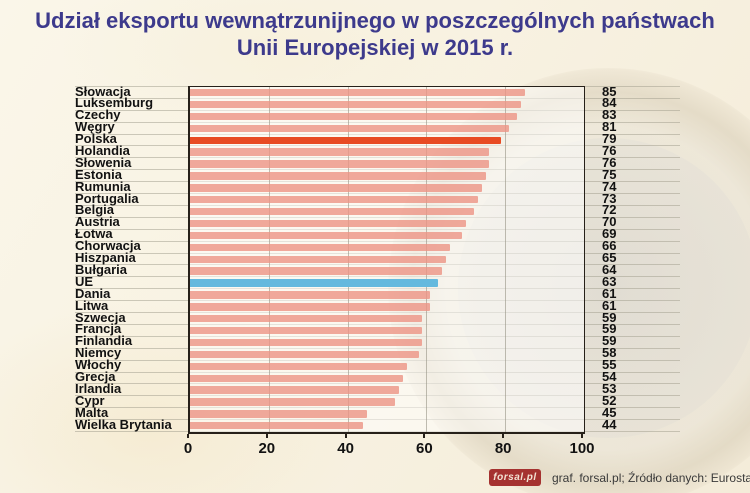 Image resolution: width=750 pixels, height=493 pixels. I want to click on value-label: 79, so click(609, 139).